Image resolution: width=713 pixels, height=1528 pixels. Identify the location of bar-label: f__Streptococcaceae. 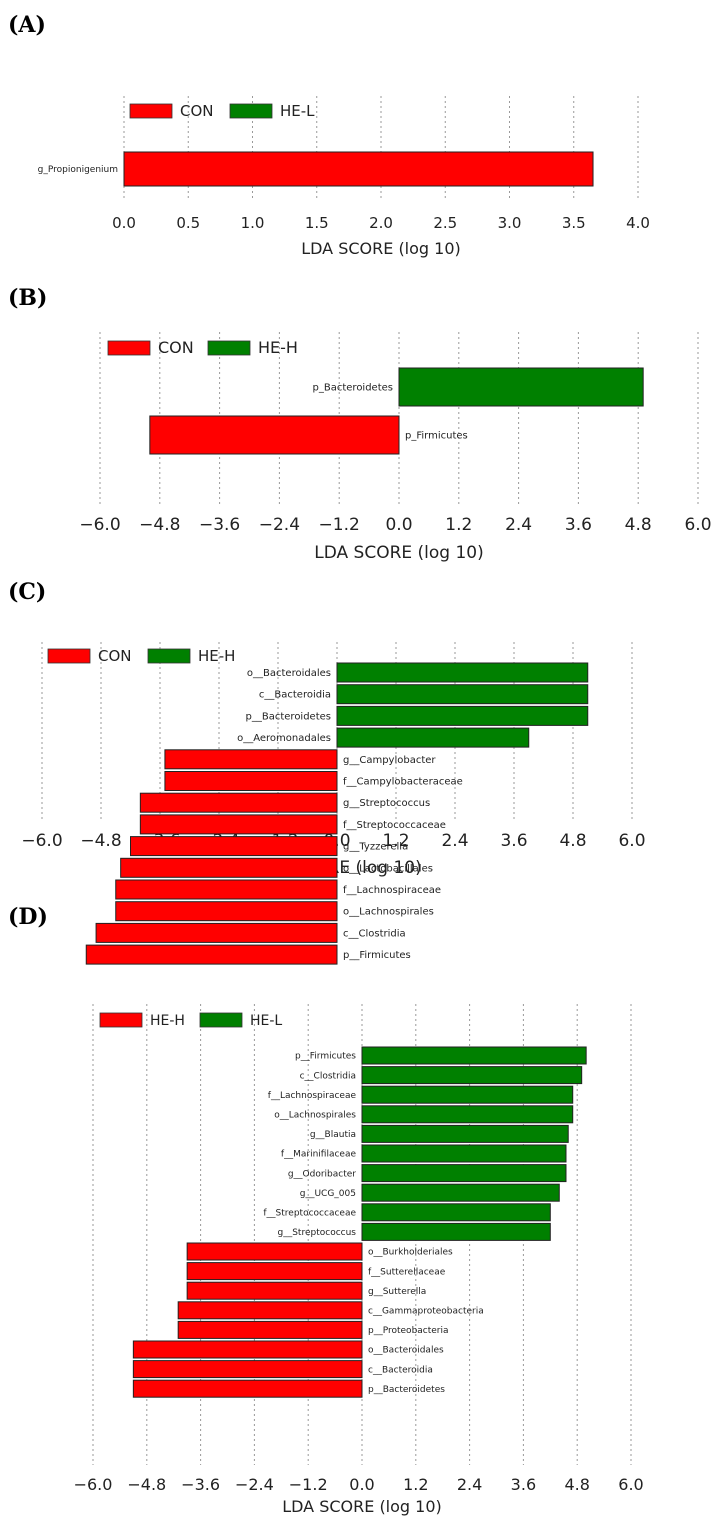
(394, 825).